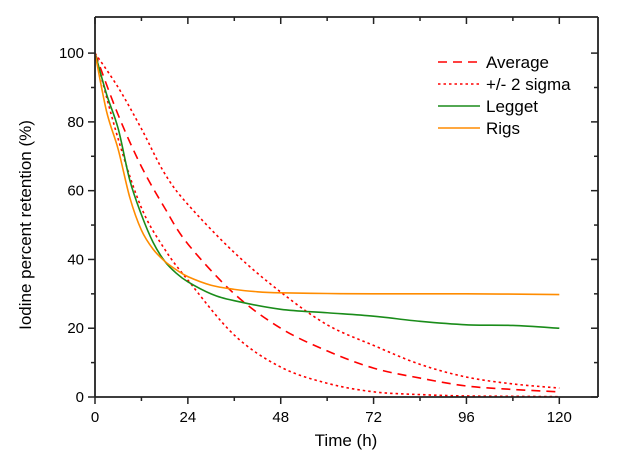  I want to click on x-tick-label: 120, so click(559, 417).